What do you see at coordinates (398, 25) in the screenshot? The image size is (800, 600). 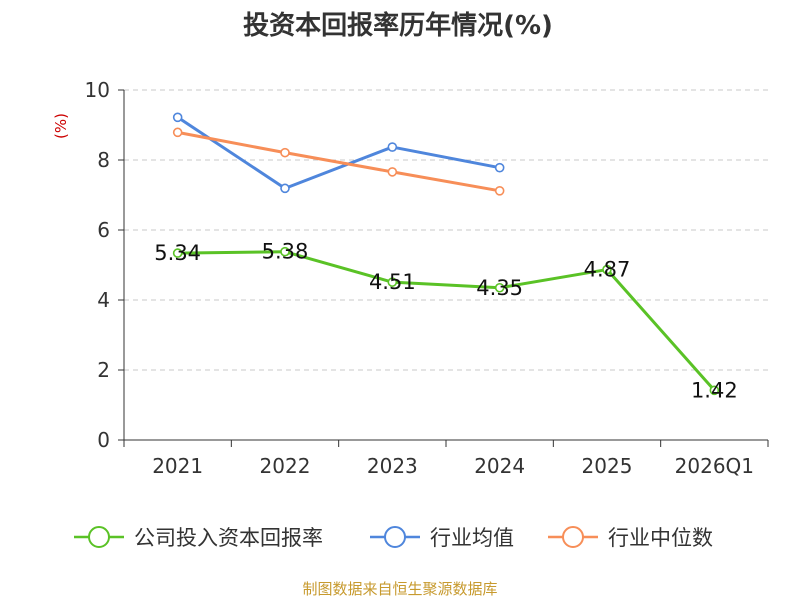 I see `chart-title: 投资本回报率历年情况(%)` at bounding box center [398, 25].